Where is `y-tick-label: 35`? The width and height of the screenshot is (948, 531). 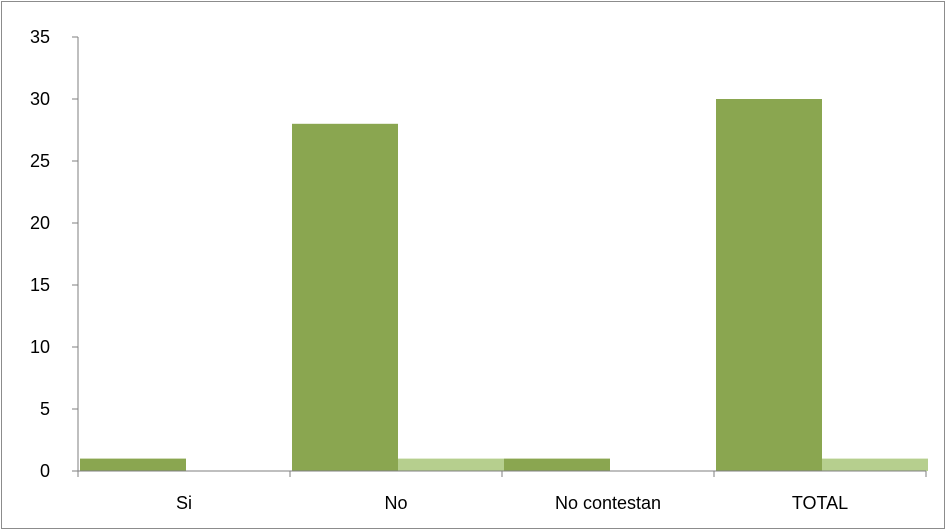
y-tick-label: 35 is located at coordinates (40, 37).